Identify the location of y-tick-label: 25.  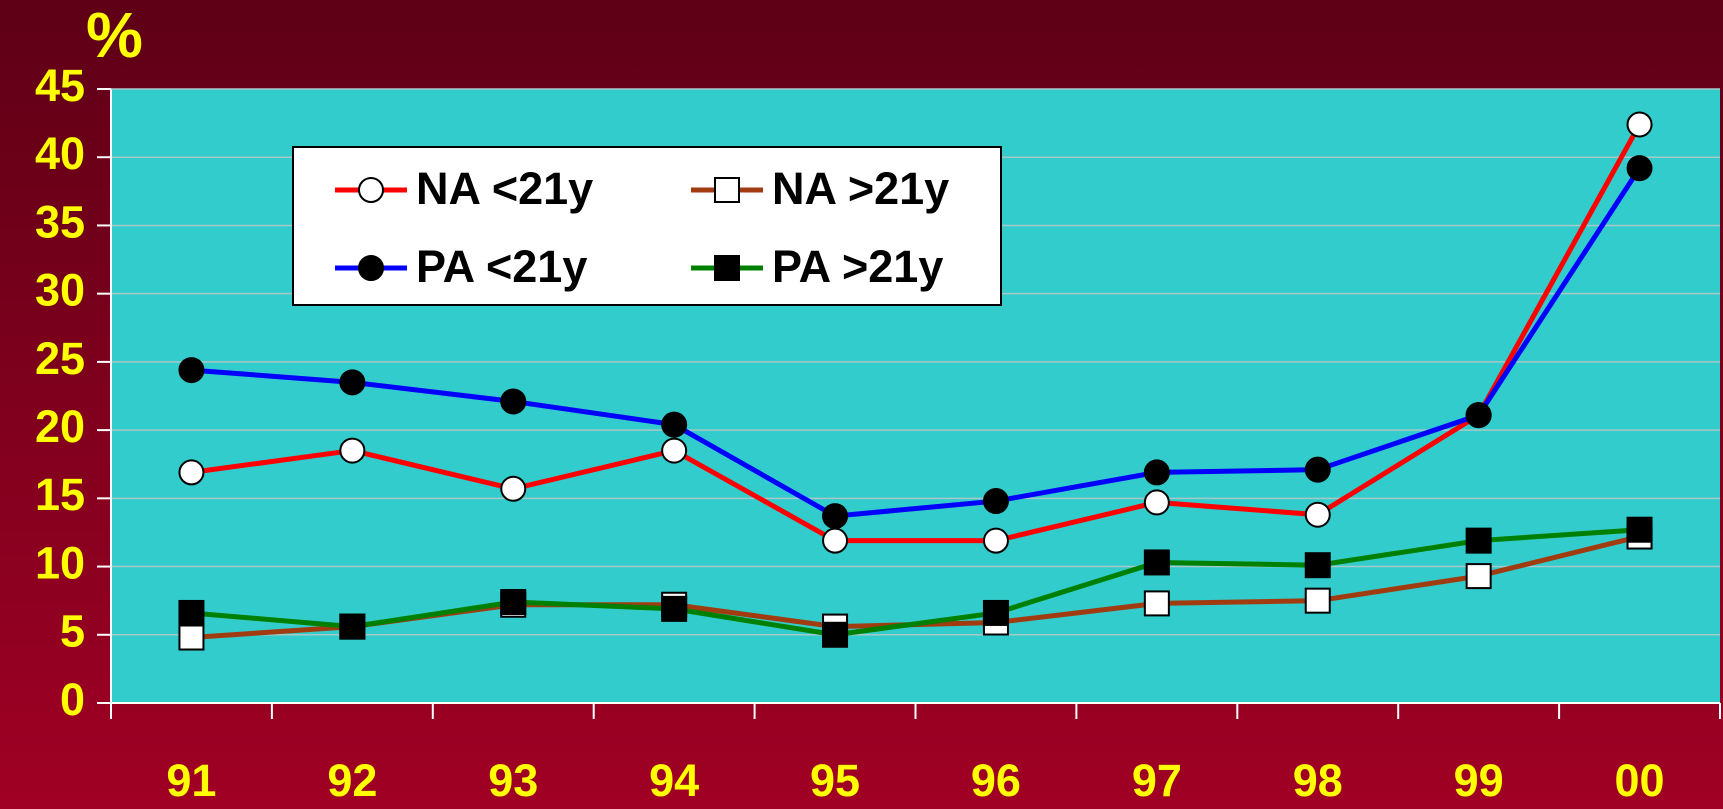
(60, 358).